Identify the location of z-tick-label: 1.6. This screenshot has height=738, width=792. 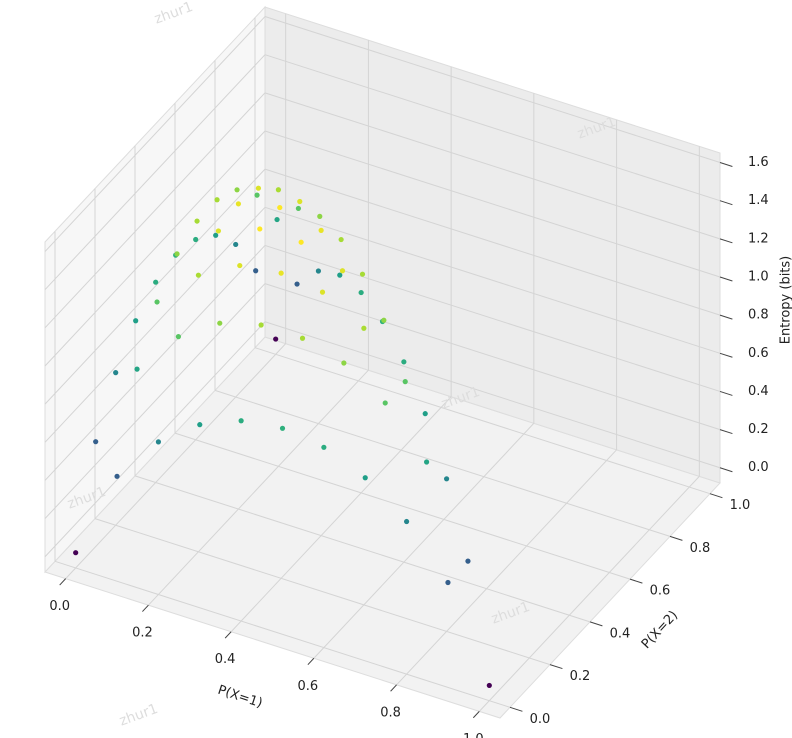
(758, 162).